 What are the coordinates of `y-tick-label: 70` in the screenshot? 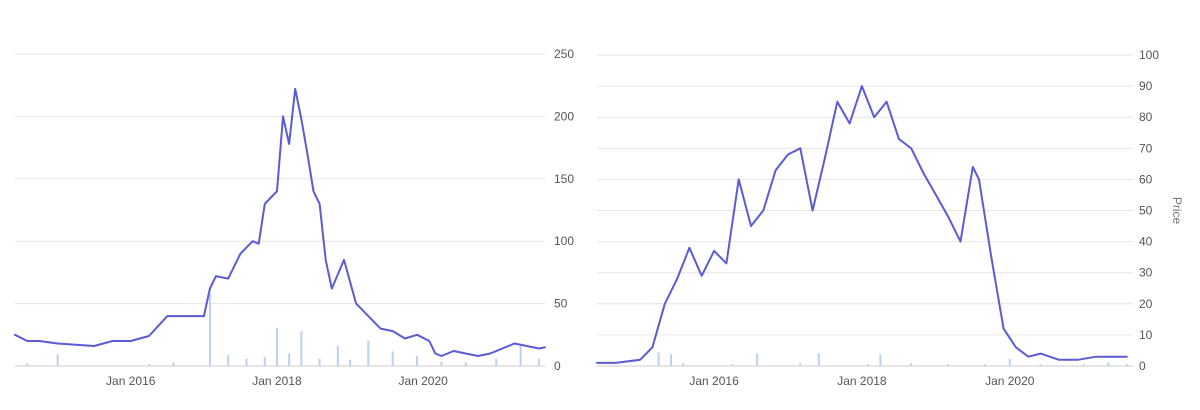 It's located at (1146, 148).